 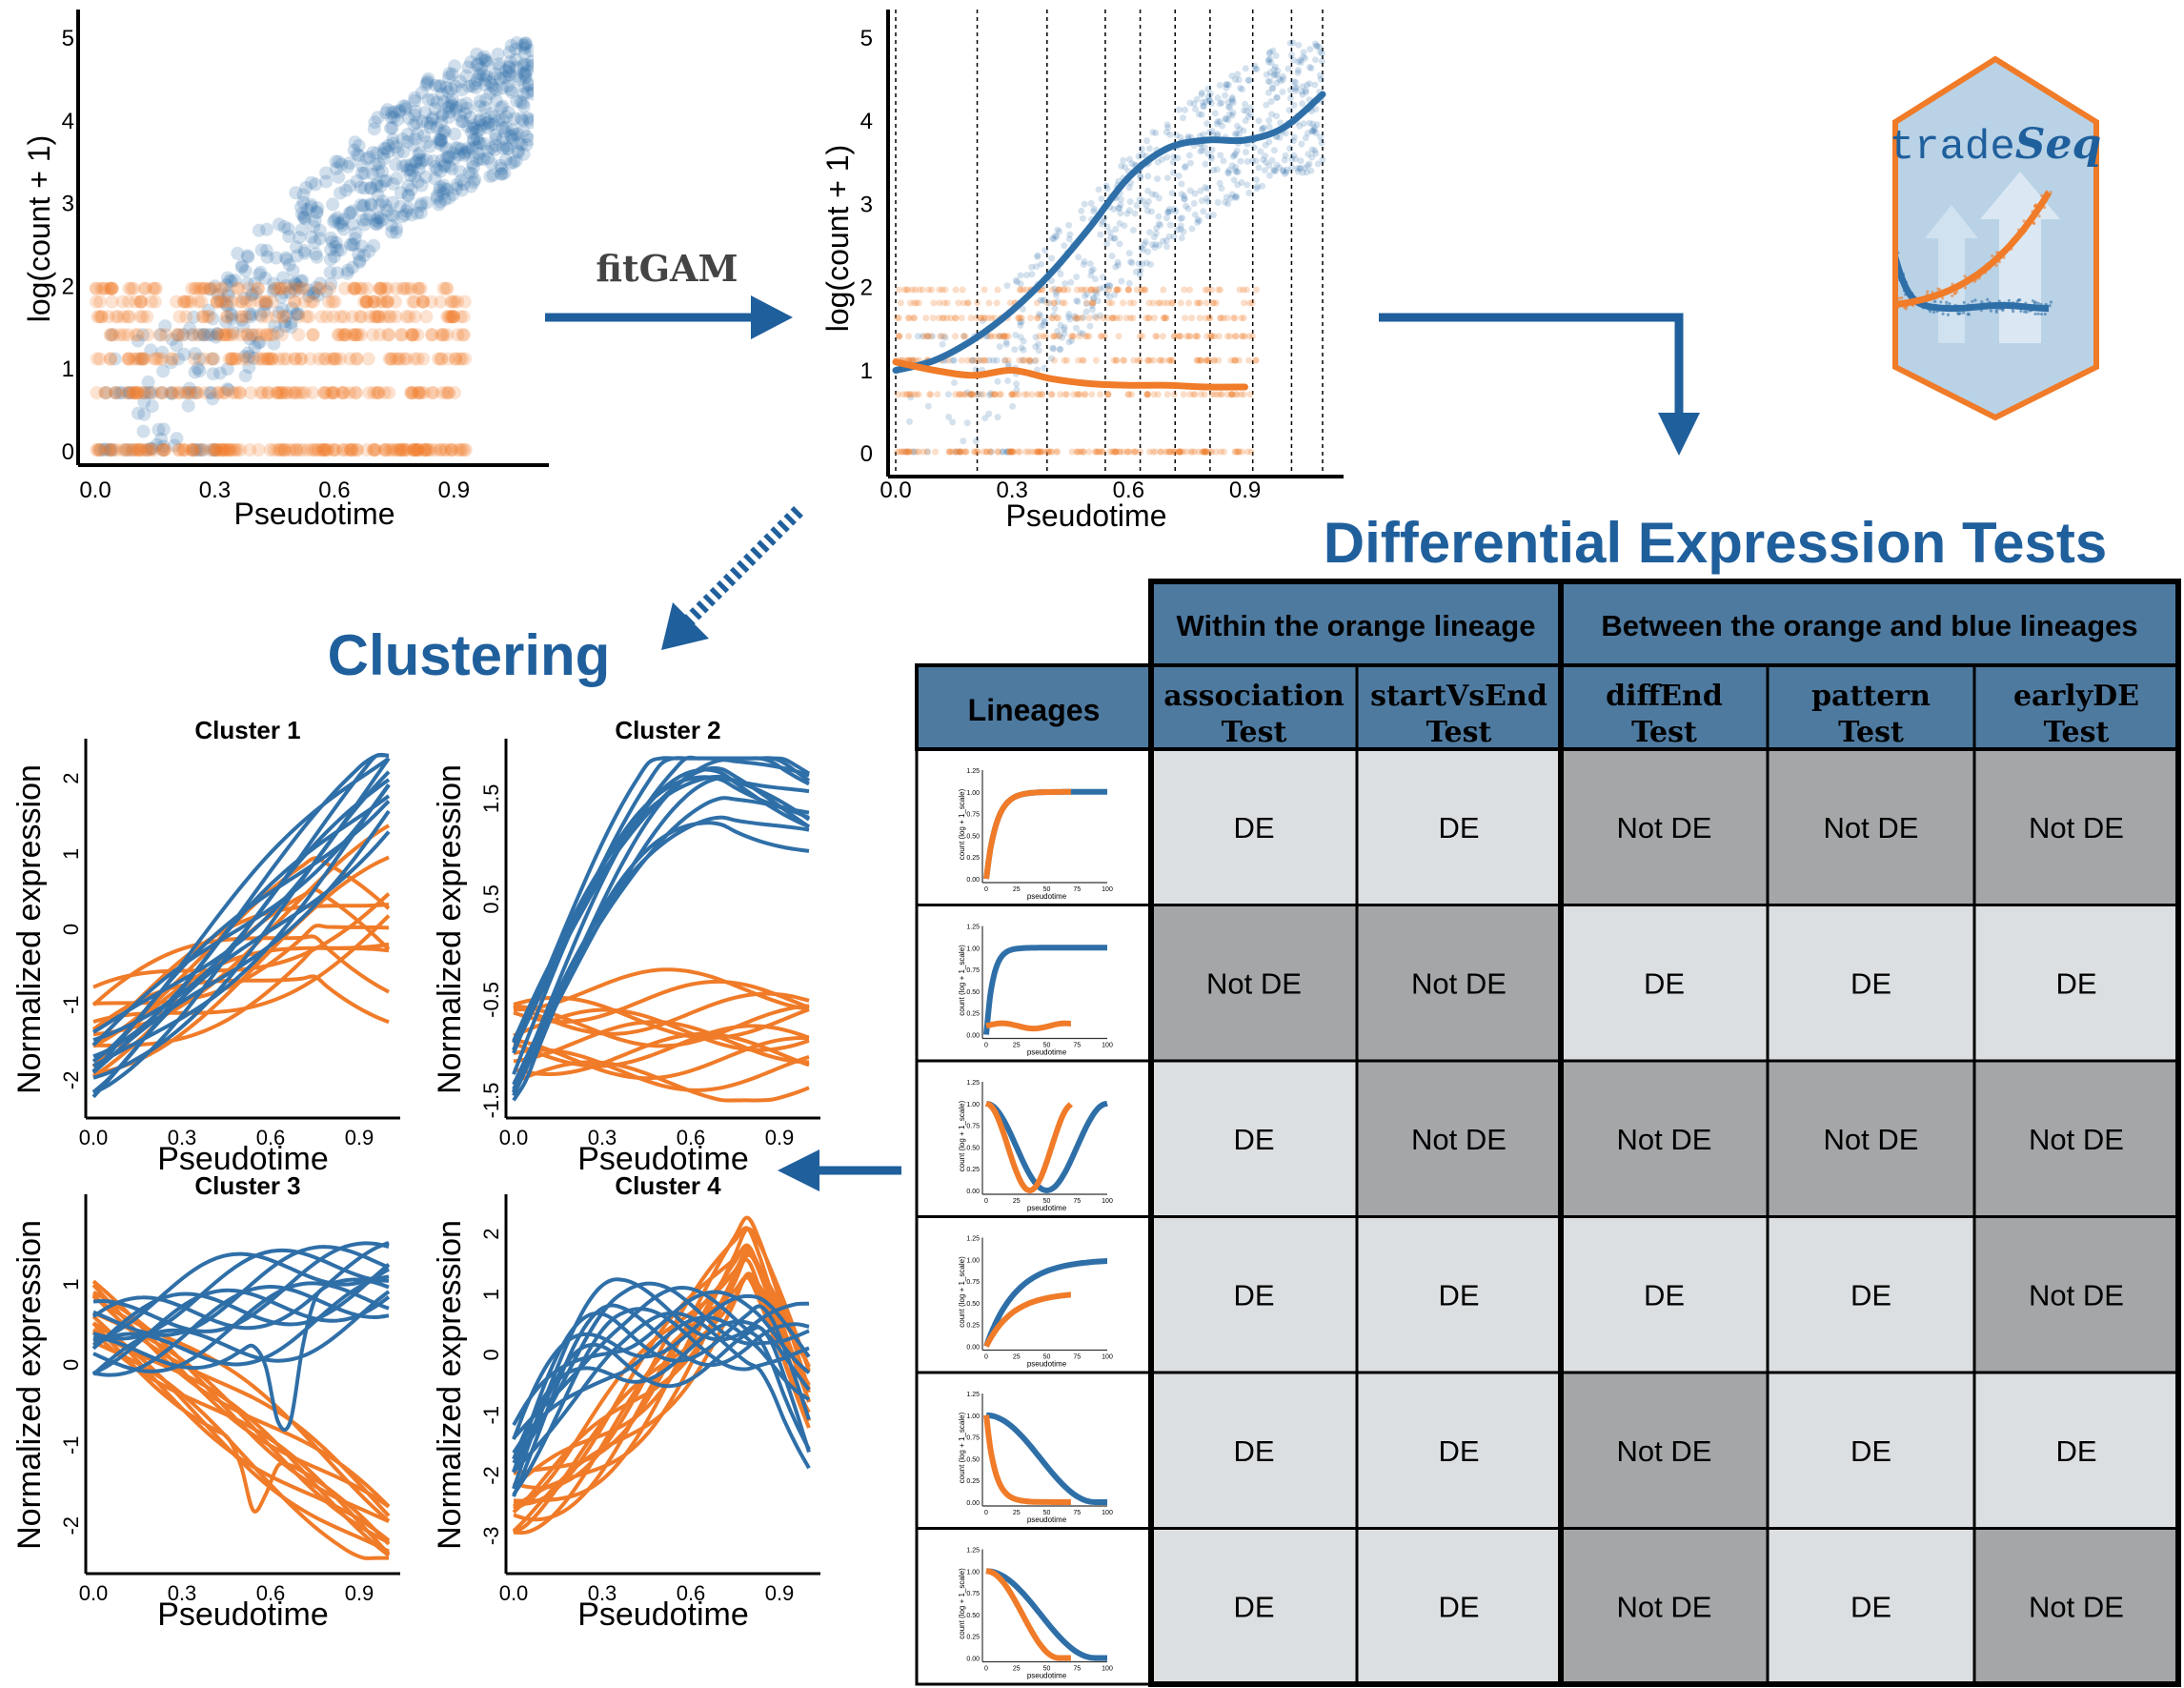 What do you see at coordinates (668, 1186) in the screenshot?
I see `cluster-title: Cluster 4` at bounding box center [668, 1186].